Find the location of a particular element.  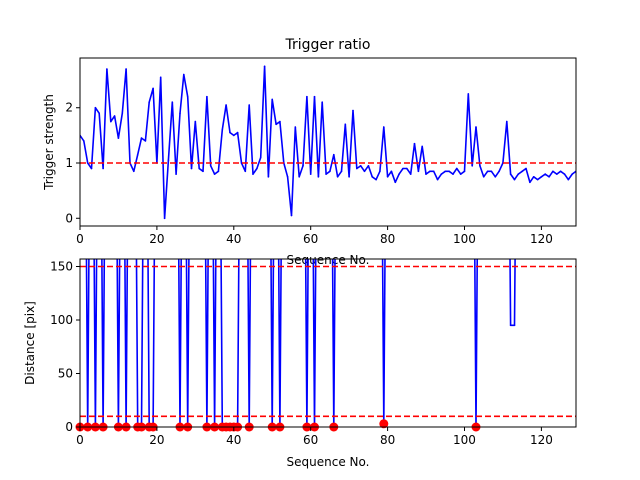

y-tick-label: 1 is located at coordinates (69, 163).